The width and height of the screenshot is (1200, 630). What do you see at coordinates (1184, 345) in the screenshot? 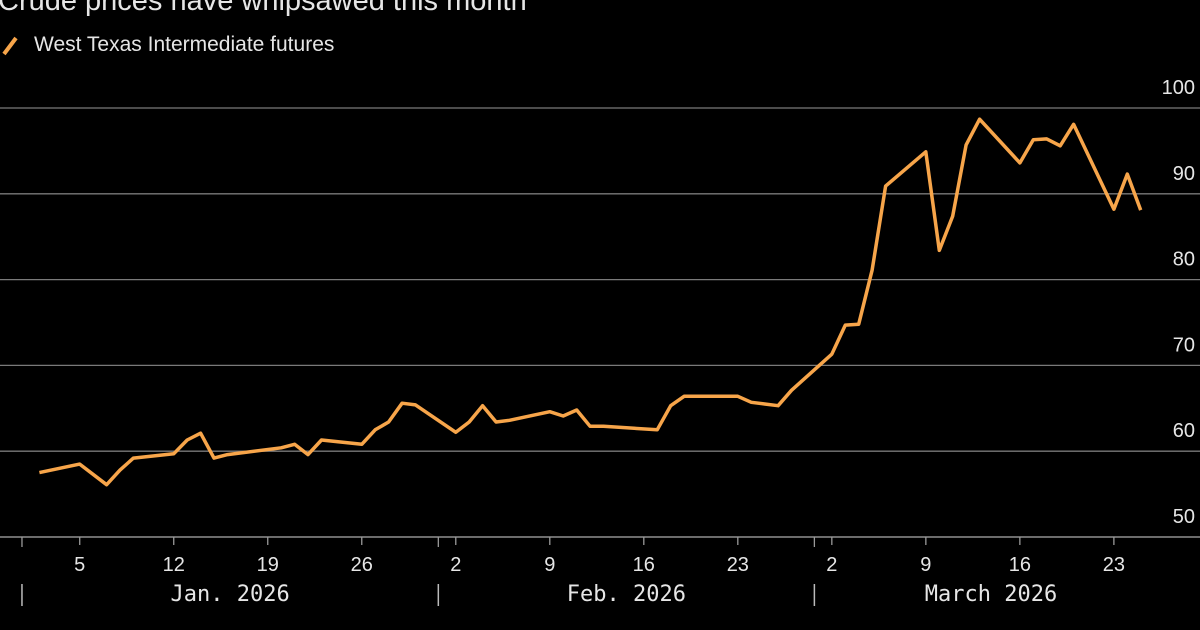
I see `y-tick-label: 70` at bounding box center [1184, 345].